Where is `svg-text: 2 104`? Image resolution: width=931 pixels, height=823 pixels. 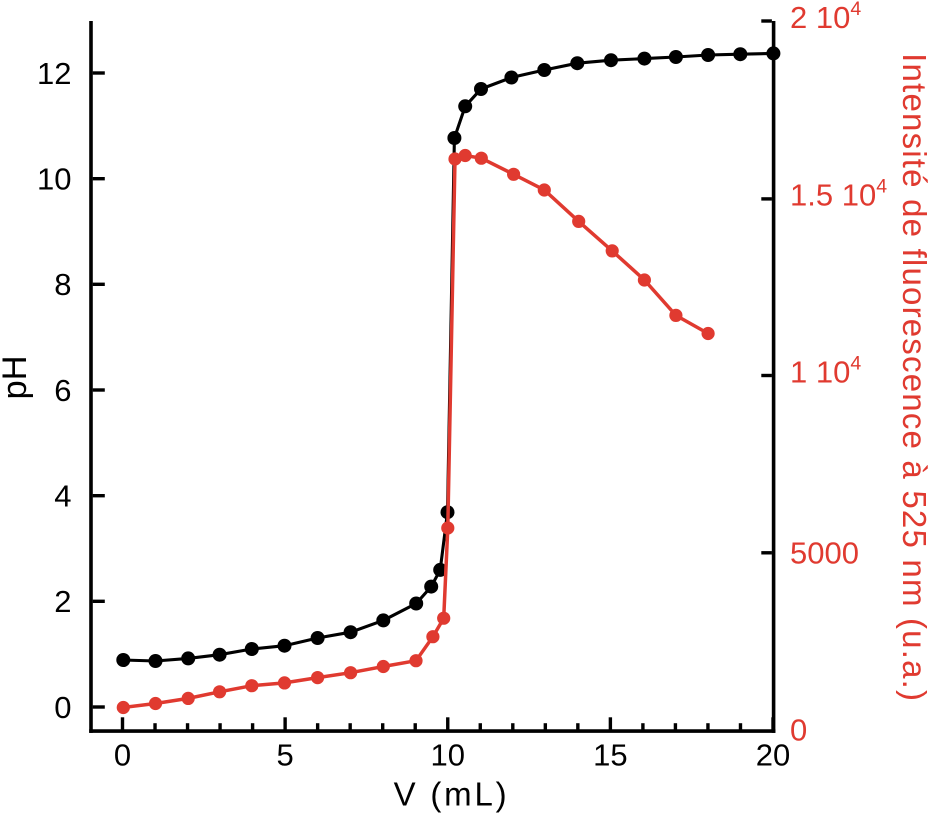 svg-text: 2 104 is located at coordinates (825, 17).